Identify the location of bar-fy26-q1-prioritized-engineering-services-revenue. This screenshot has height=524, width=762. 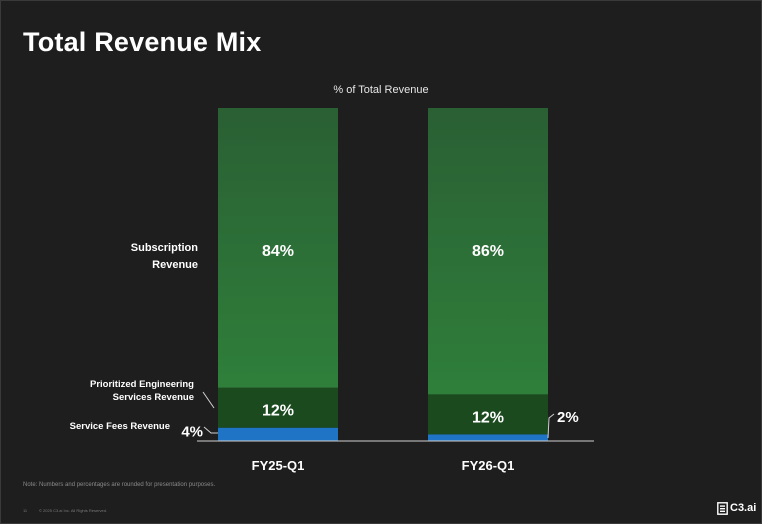
(488, 414).